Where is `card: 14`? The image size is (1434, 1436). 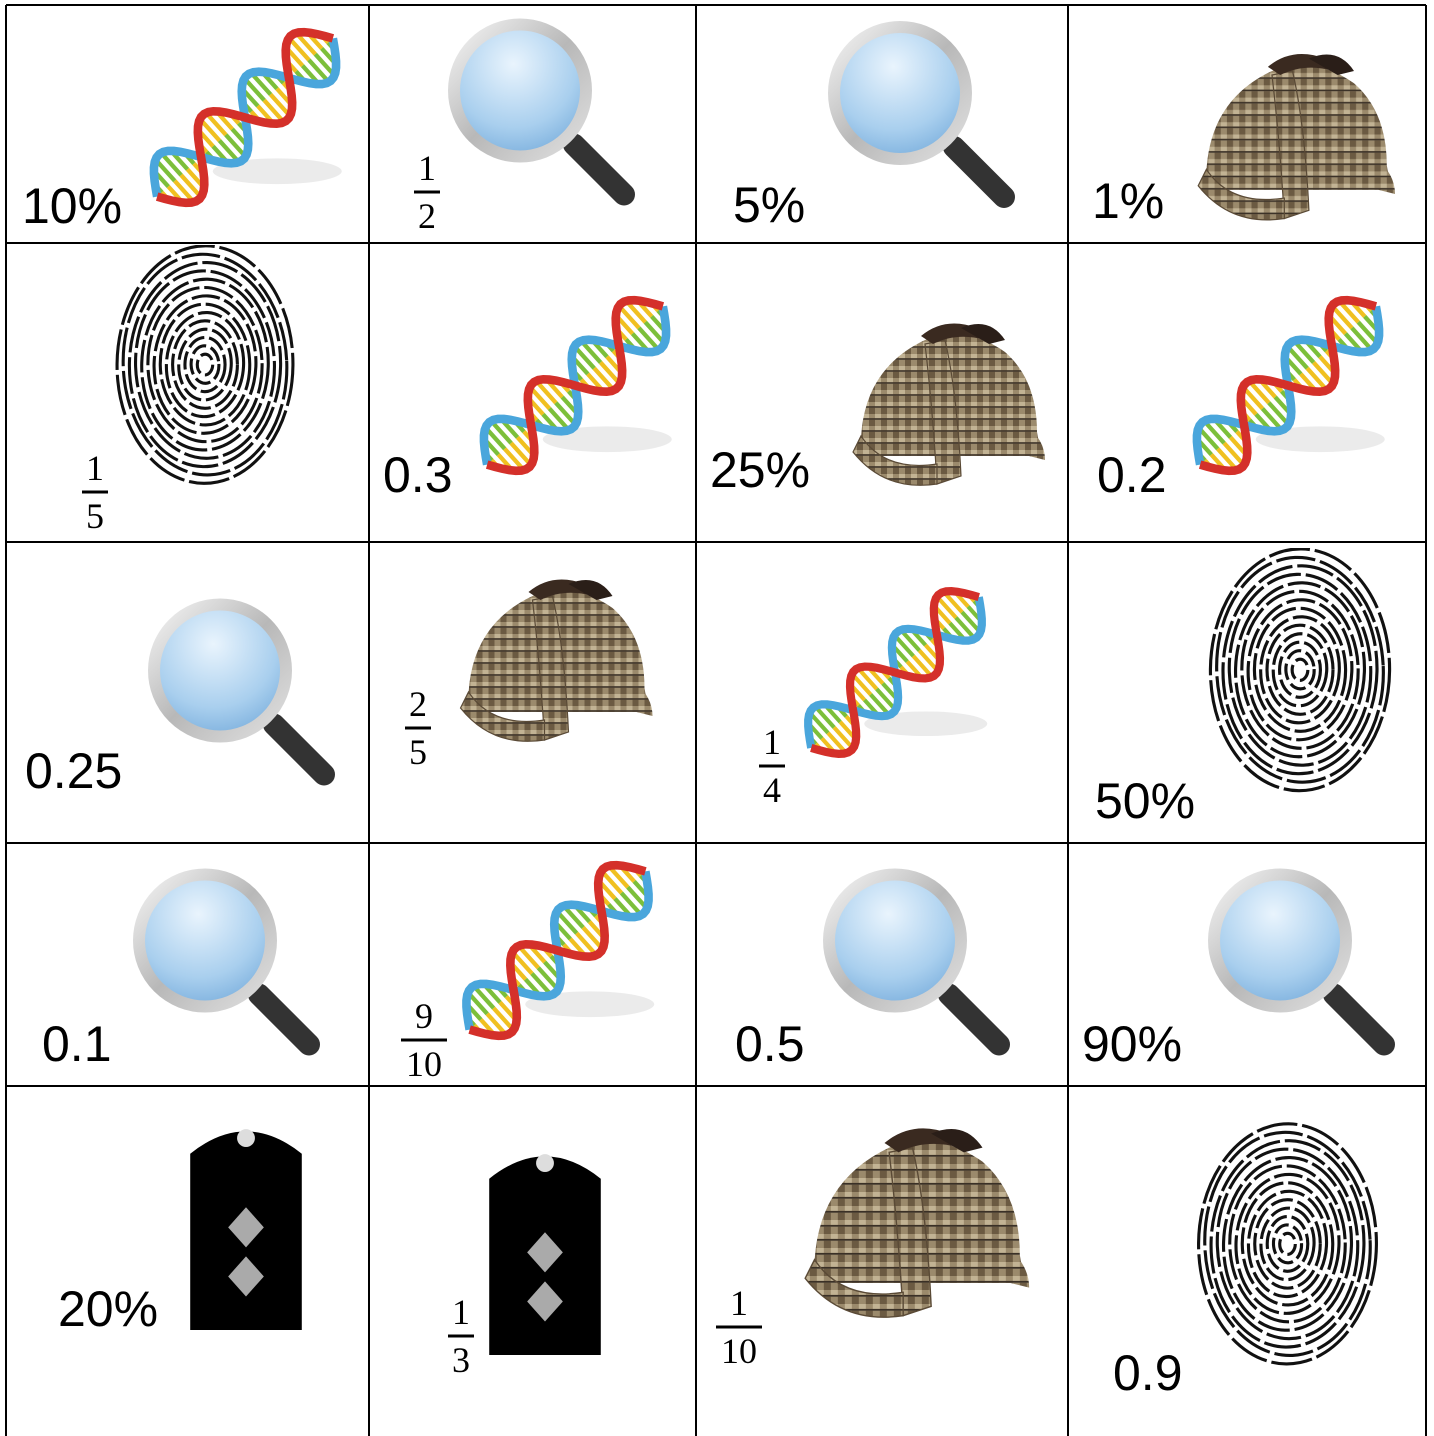 card: 14 is located at coordinates (878, 693).